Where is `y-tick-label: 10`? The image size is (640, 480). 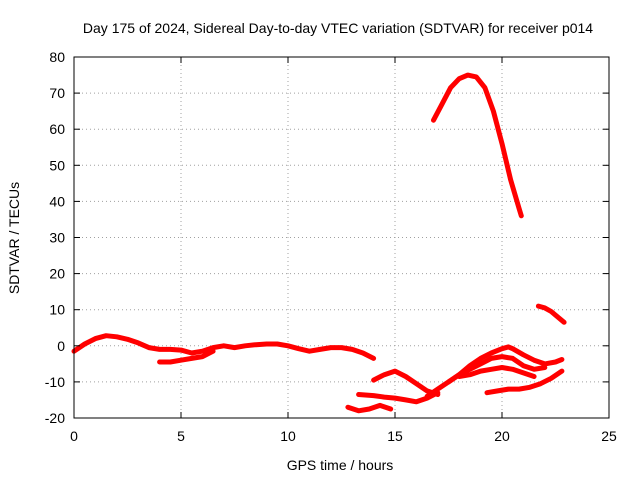 y-tick-label: 10 is located at coordinates (57, 310).